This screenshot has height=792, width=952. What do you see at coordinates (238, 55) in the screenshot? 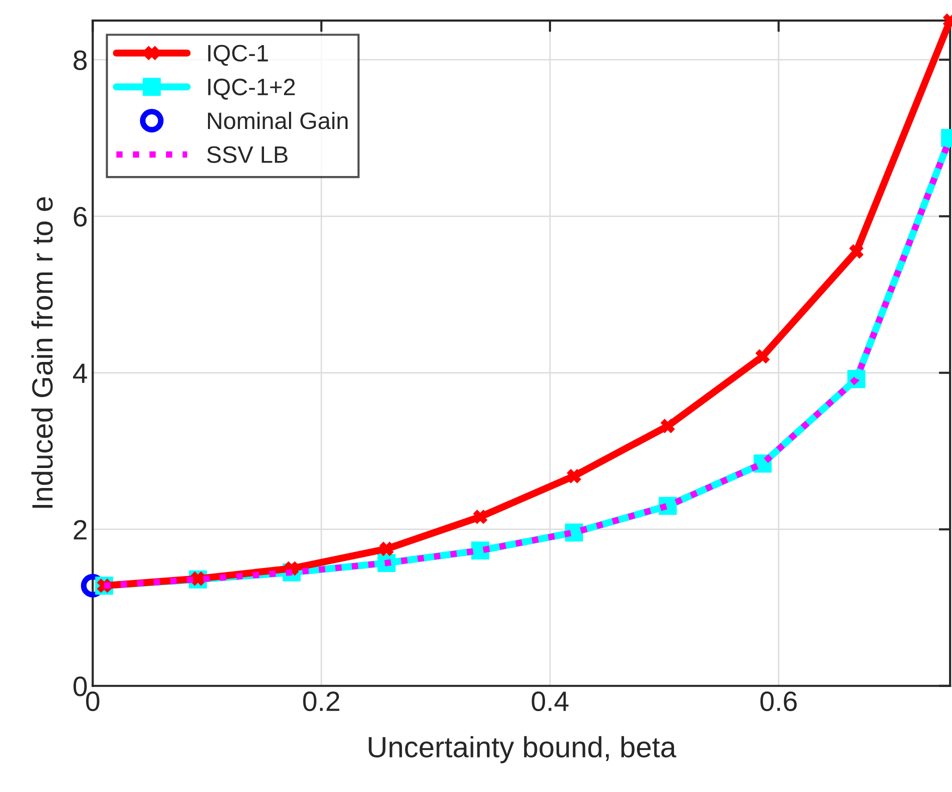
I see `legend-label: IQC-1` at bounding box center [238, 55].